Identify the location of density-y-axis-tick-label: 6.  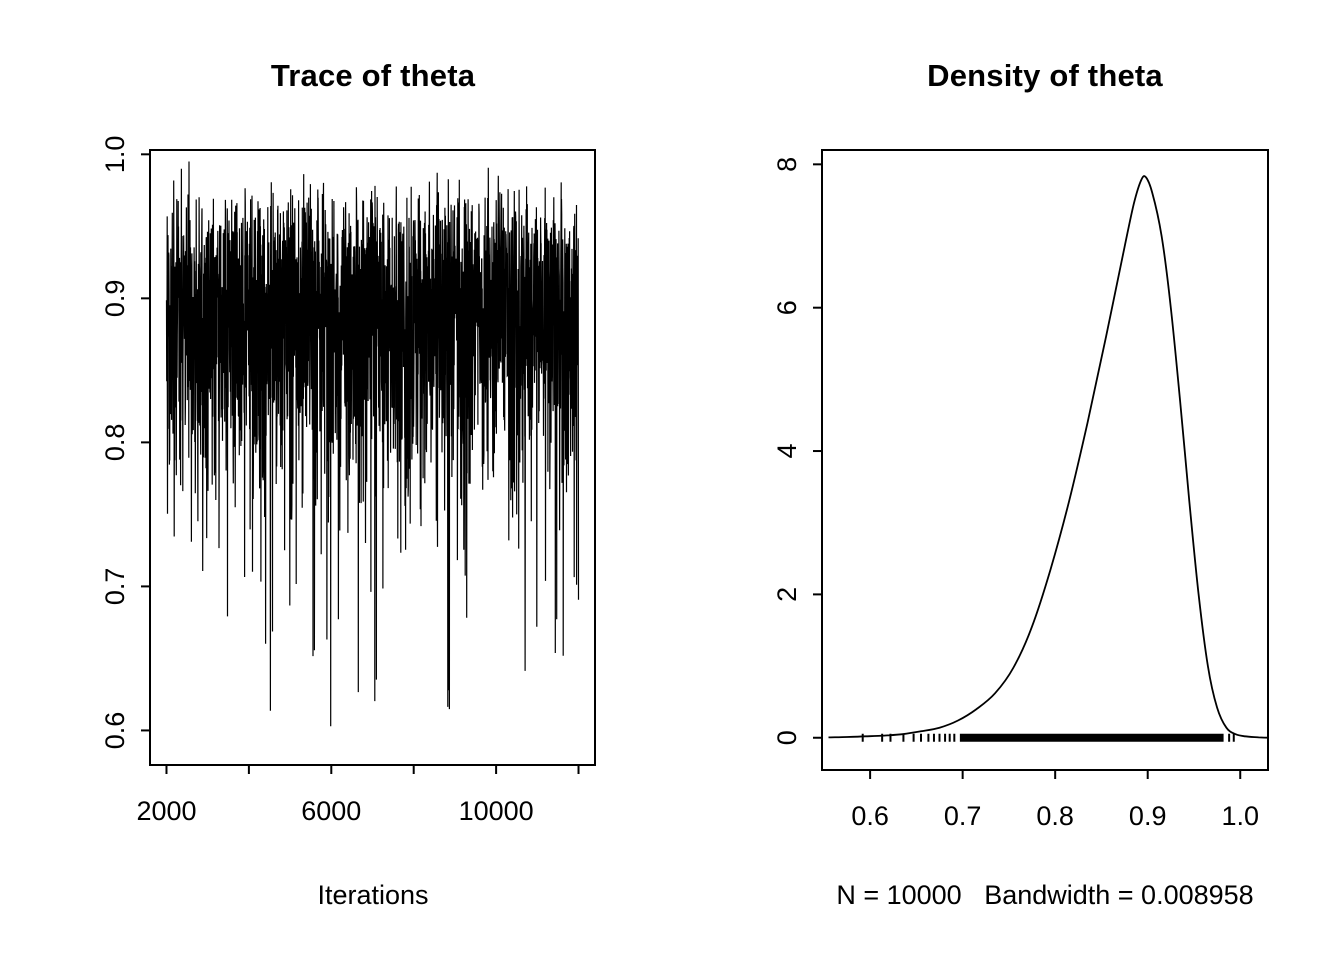
(787, 307).